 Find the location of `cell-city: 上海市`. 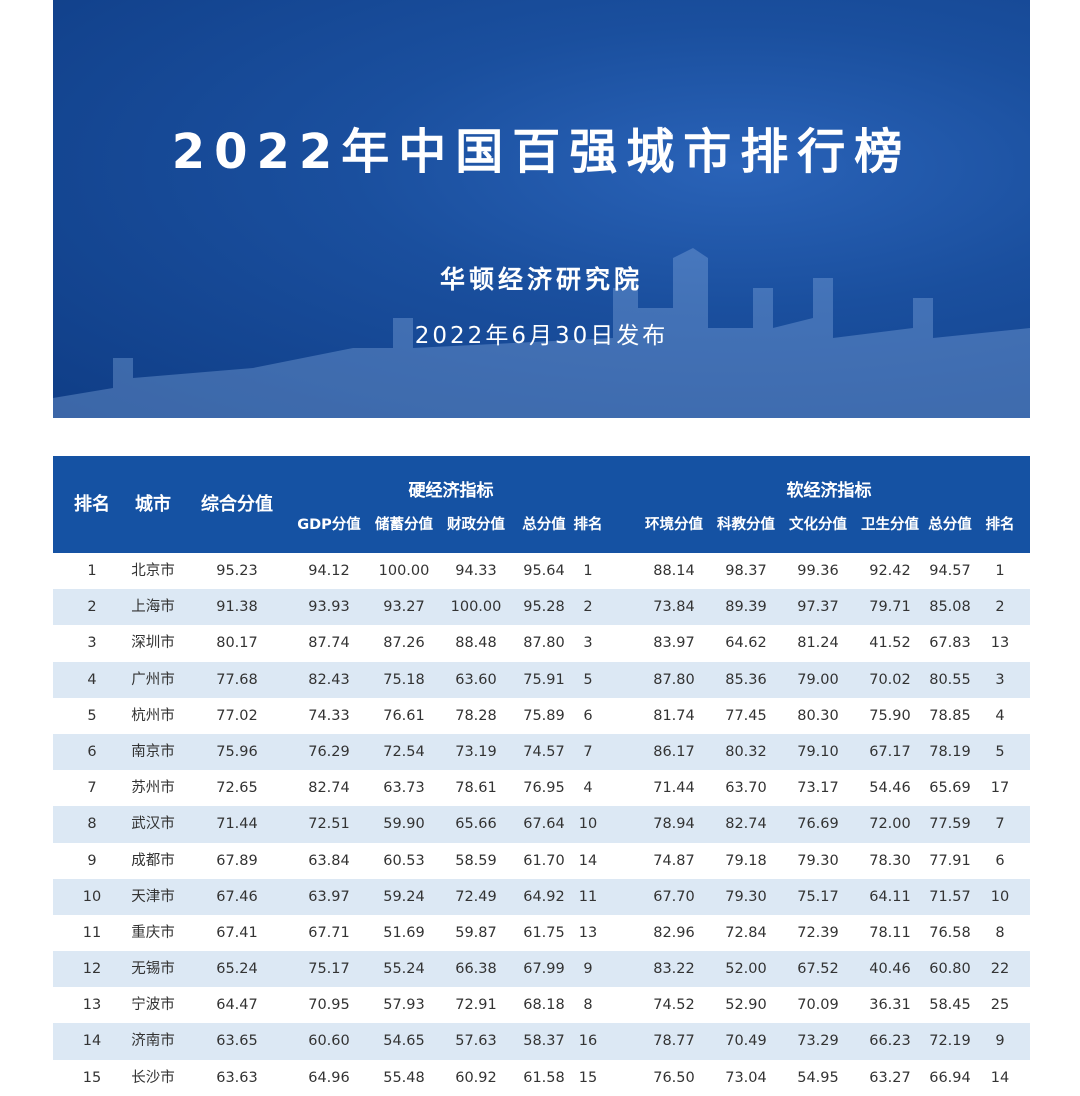

cell-city: 上海市 is located at coordinates (153, 607).